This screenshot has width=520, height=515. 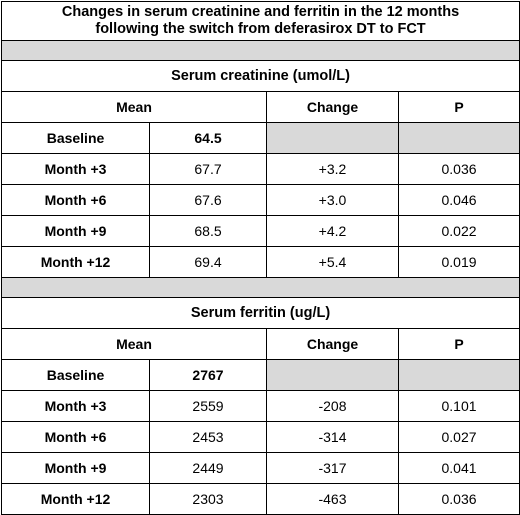 I want to click on baseline-value: 64.5, so click(x=208, y=138).